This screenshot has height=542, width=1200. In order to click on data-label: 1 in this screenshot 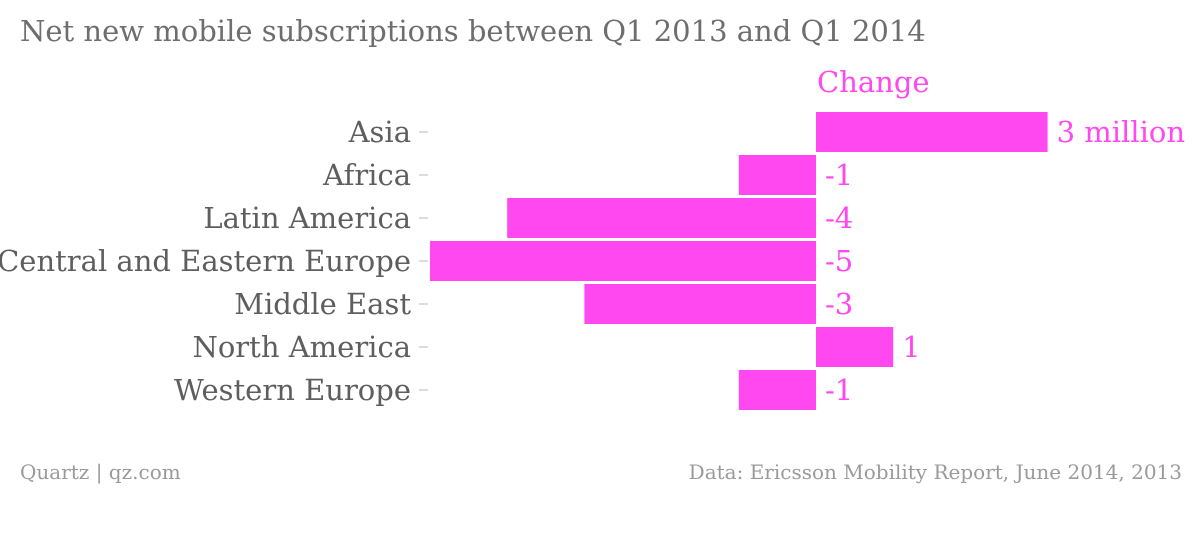, I will do `click(911, 347)`.